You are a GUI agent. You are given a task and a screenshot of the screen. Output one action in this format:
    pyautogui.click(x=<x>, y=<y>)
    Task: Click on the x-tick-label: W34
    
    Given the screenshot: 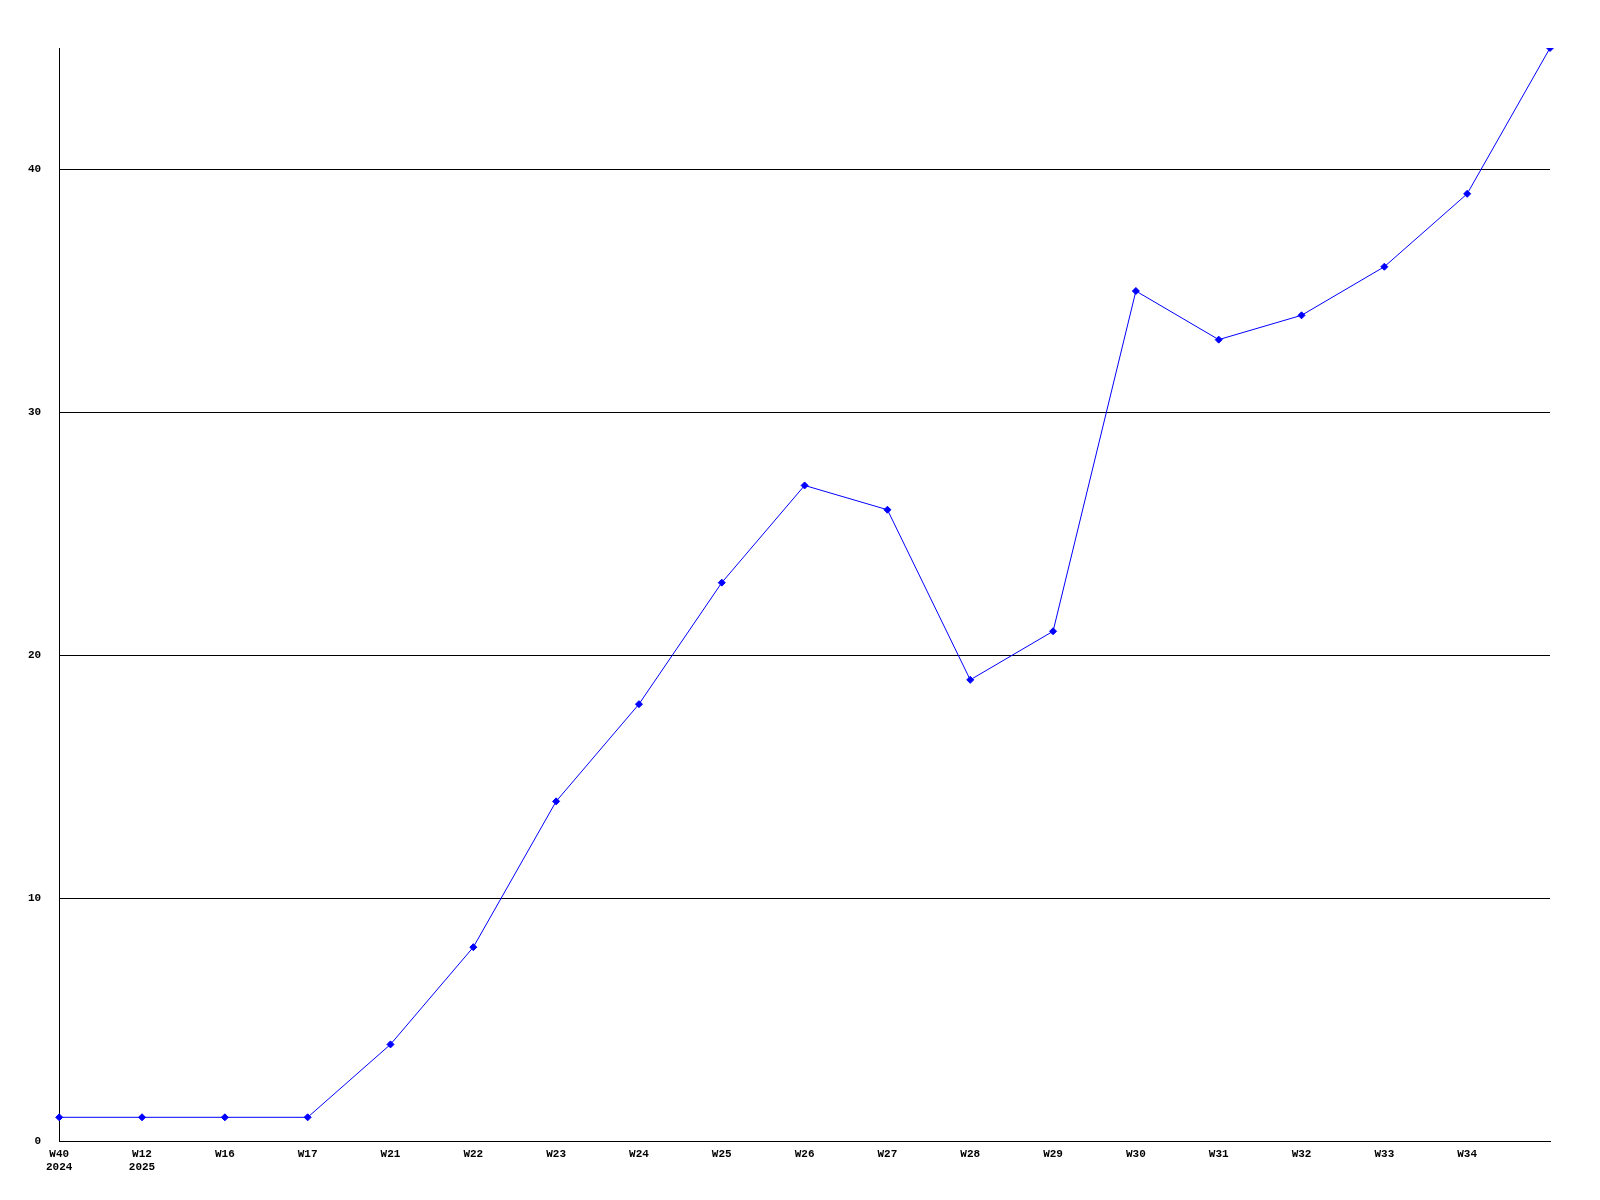 What is the action you would take?
    pyautogui.click(x=1467, y=1153)
    